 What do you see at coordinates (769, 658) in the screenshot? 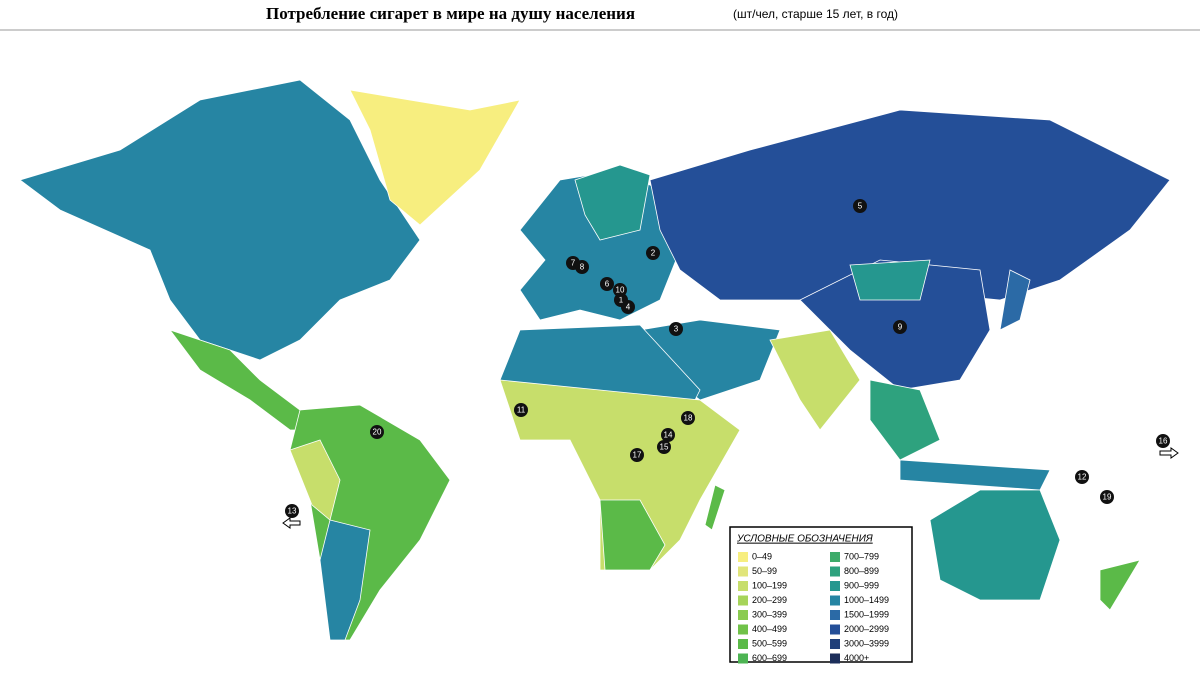
I see `legend-label: 600–699` at bounding box center [769, 658].